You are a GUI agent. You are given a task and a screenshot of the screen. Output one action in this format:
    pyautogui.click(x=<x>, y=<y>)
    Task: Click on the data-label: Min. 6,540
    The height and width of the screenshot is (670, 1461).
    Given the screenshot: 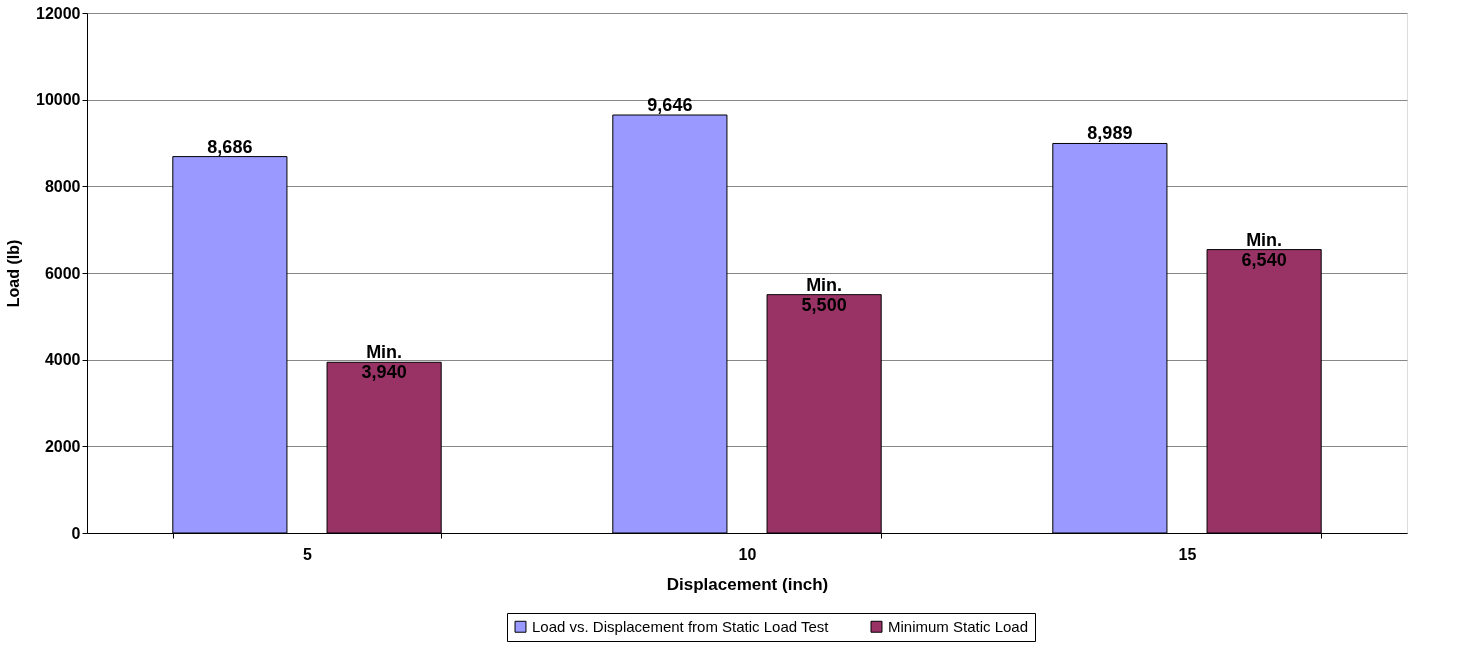 What is the action you would take?
    pyautogui.click(x=1264, y=249)
    